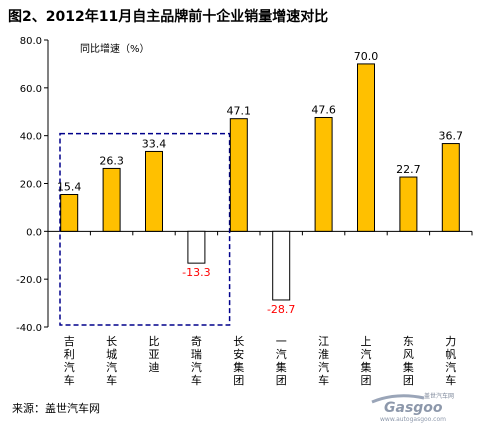 The width and height of the screenshot is (484, 428). I want to click on data-label: 26.3, so click(111, 160).